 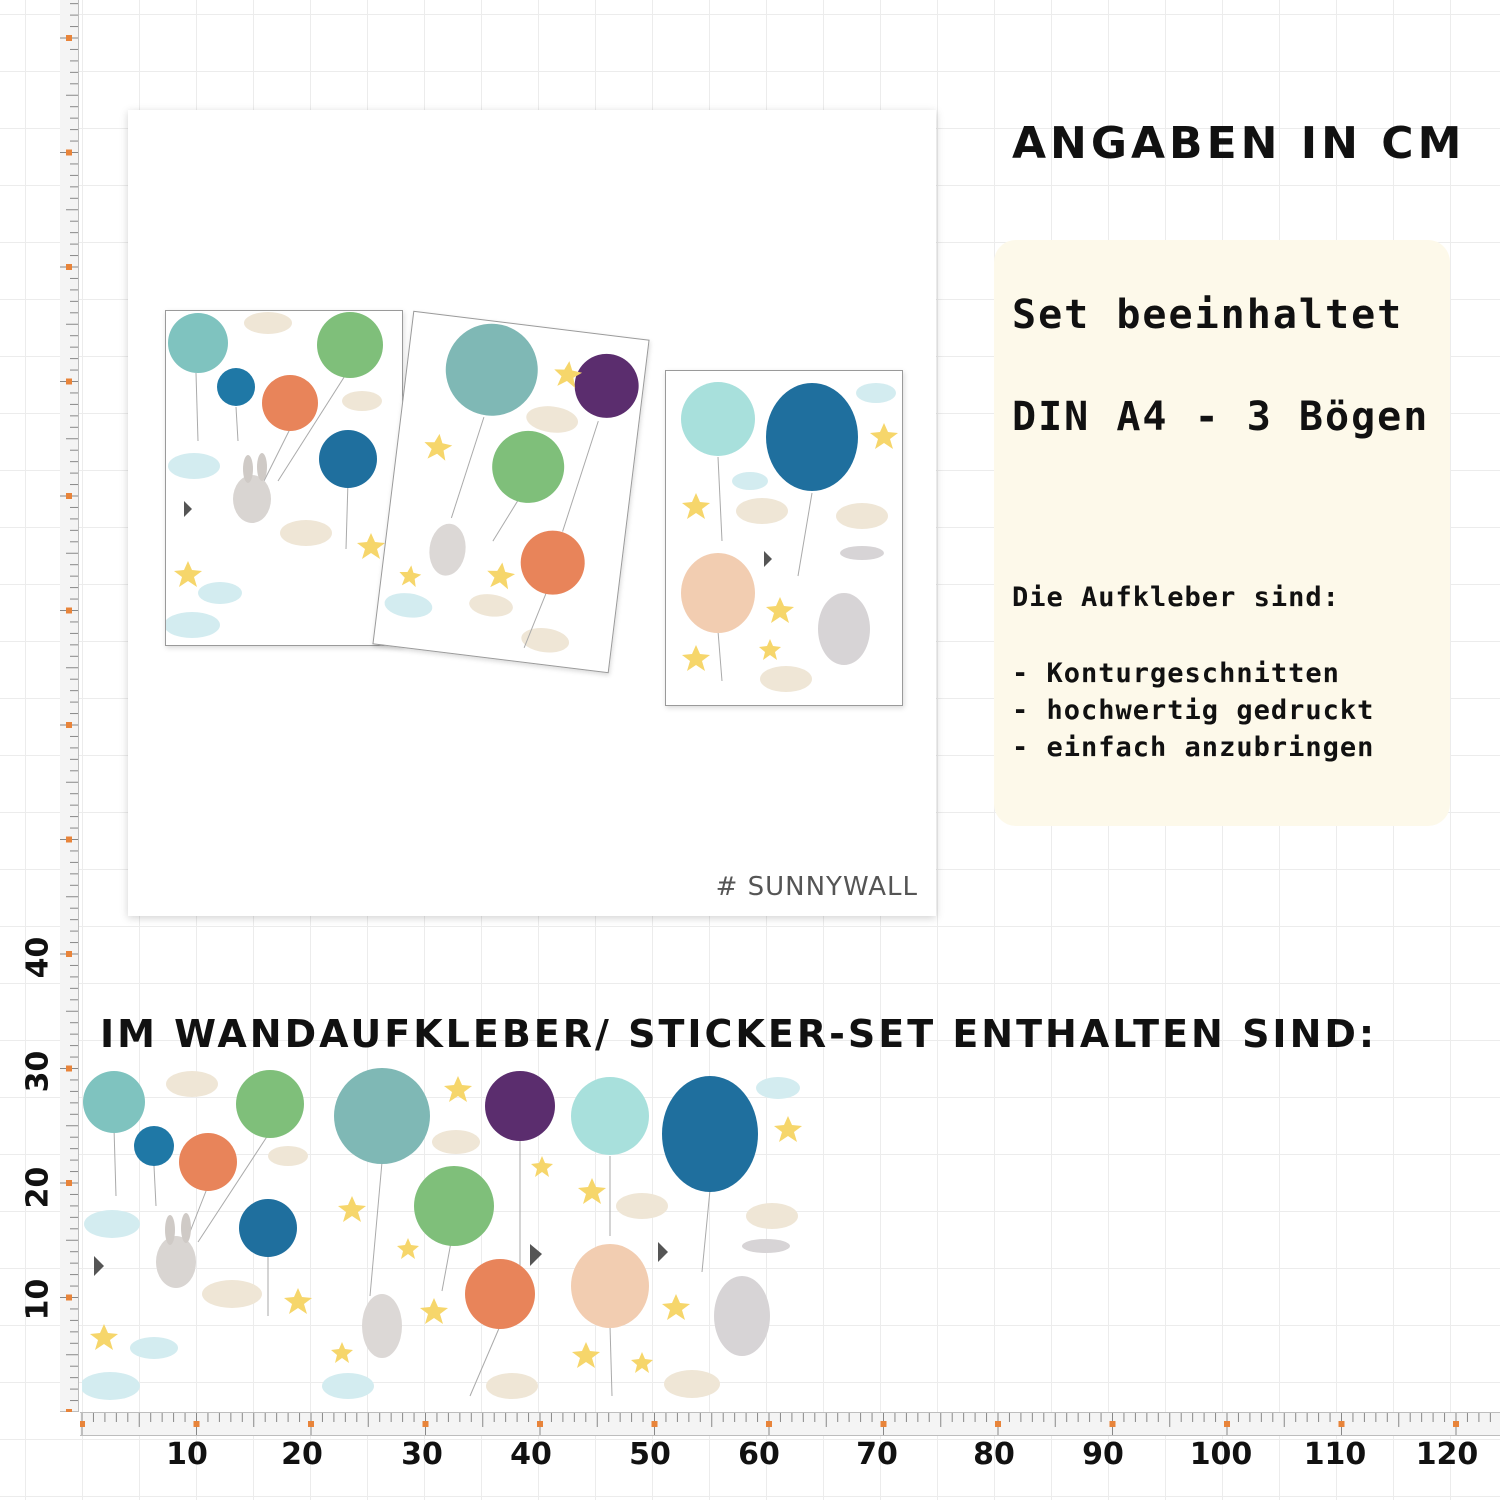 What do you see at coordinates (1103, 1454) in the screenshot?
I see `x-label-90: 90` at bounding box center [1103, 1454].